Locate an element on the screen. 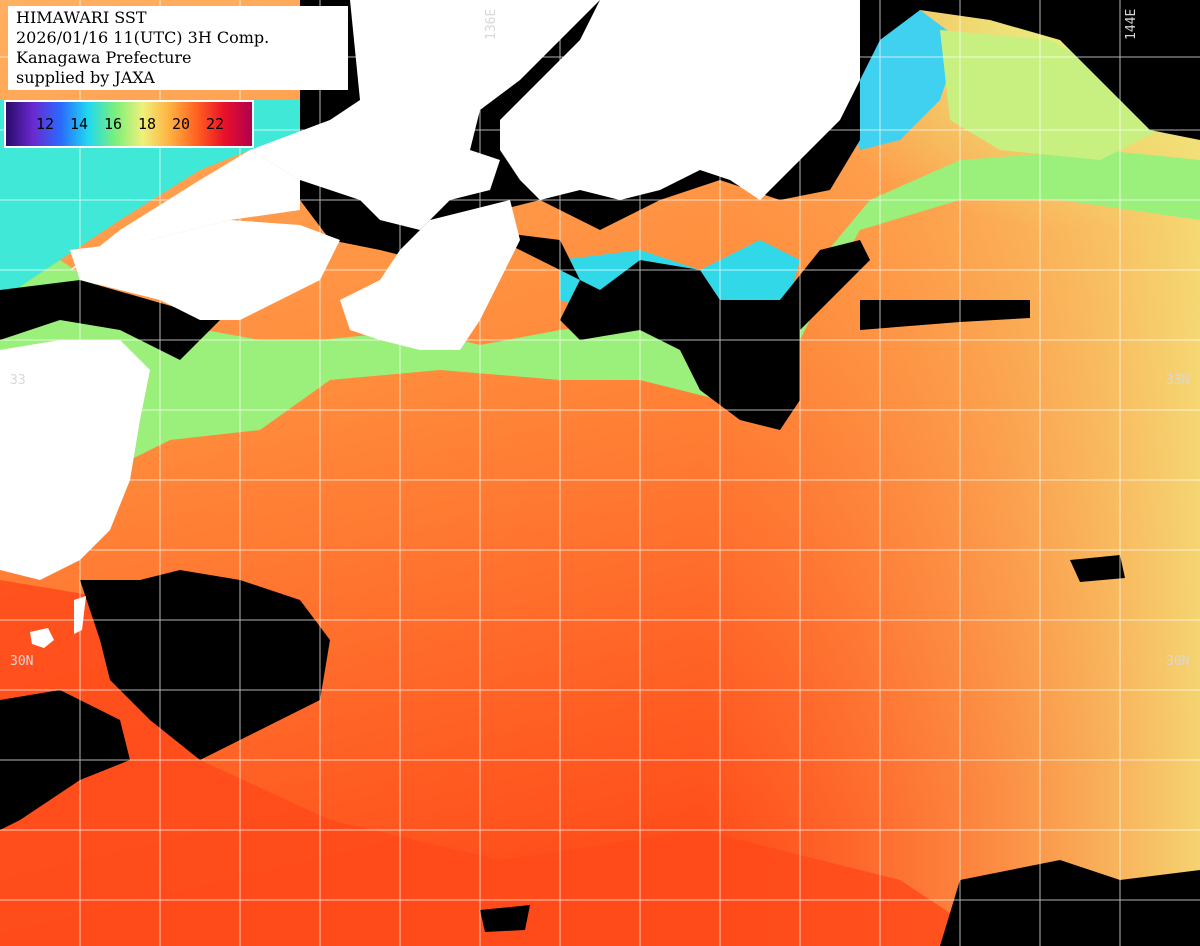  cloud-mask-northeast is located at coordinates (1030, 70).